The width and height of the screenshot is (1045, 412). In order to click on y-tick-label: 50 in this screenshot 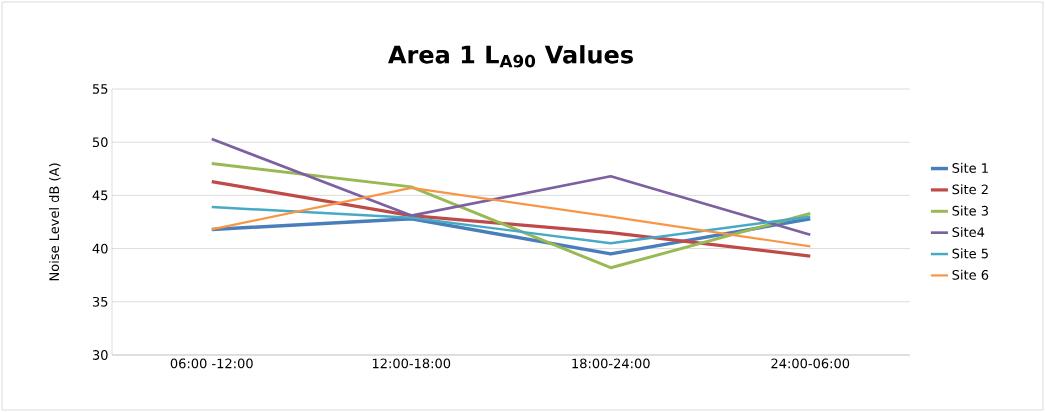, I will do `click(100, 142)`.